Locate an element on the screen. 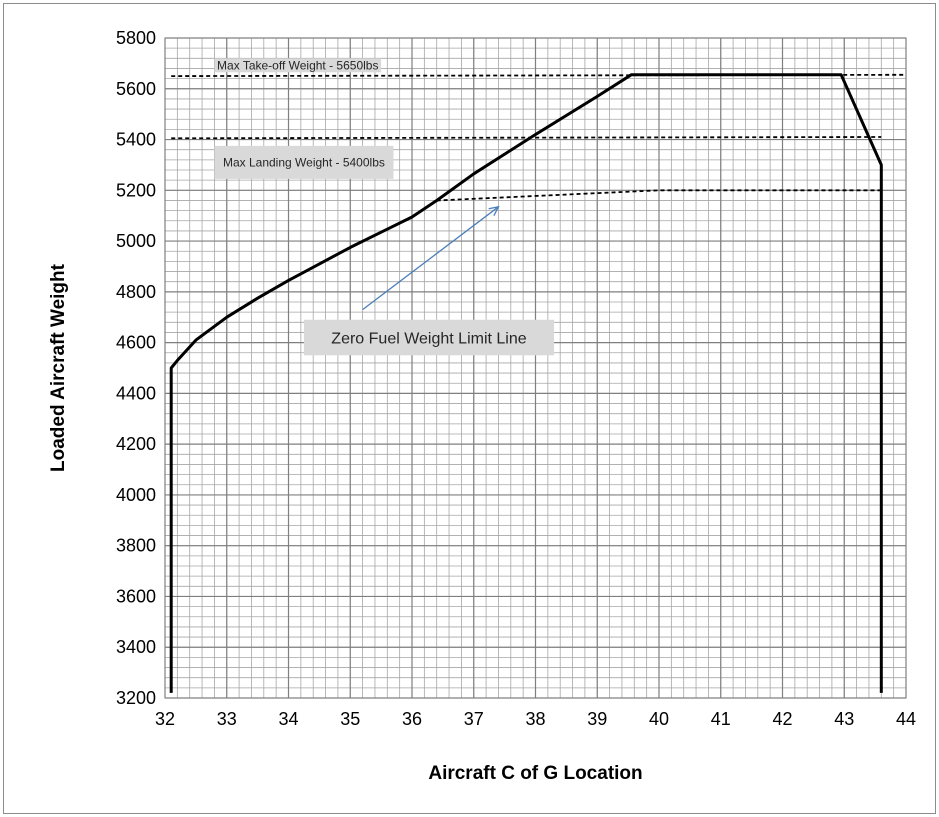 This screenshot has width=939, height=817. annotation-label: Zero Fuel Weight Limit Line is located at coordinates (428, 339).